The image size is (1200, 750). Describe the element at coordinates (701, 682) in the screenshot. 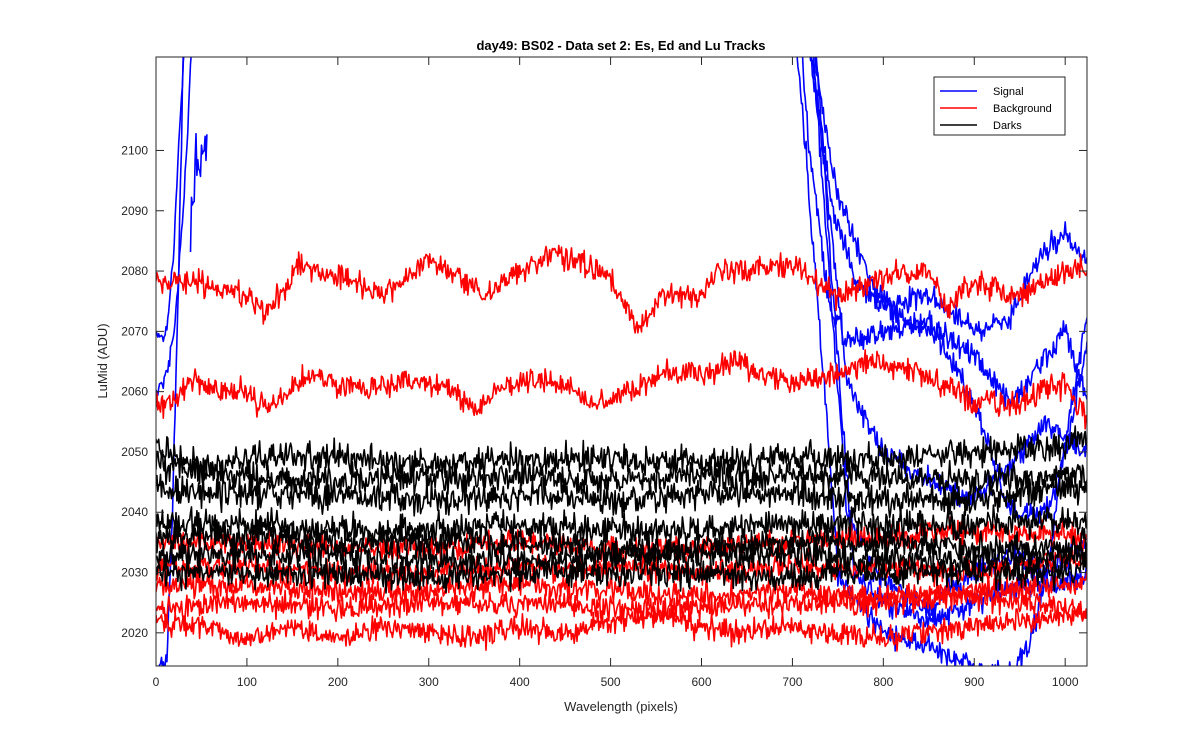

I see `x-tick-label: 600` at that location.